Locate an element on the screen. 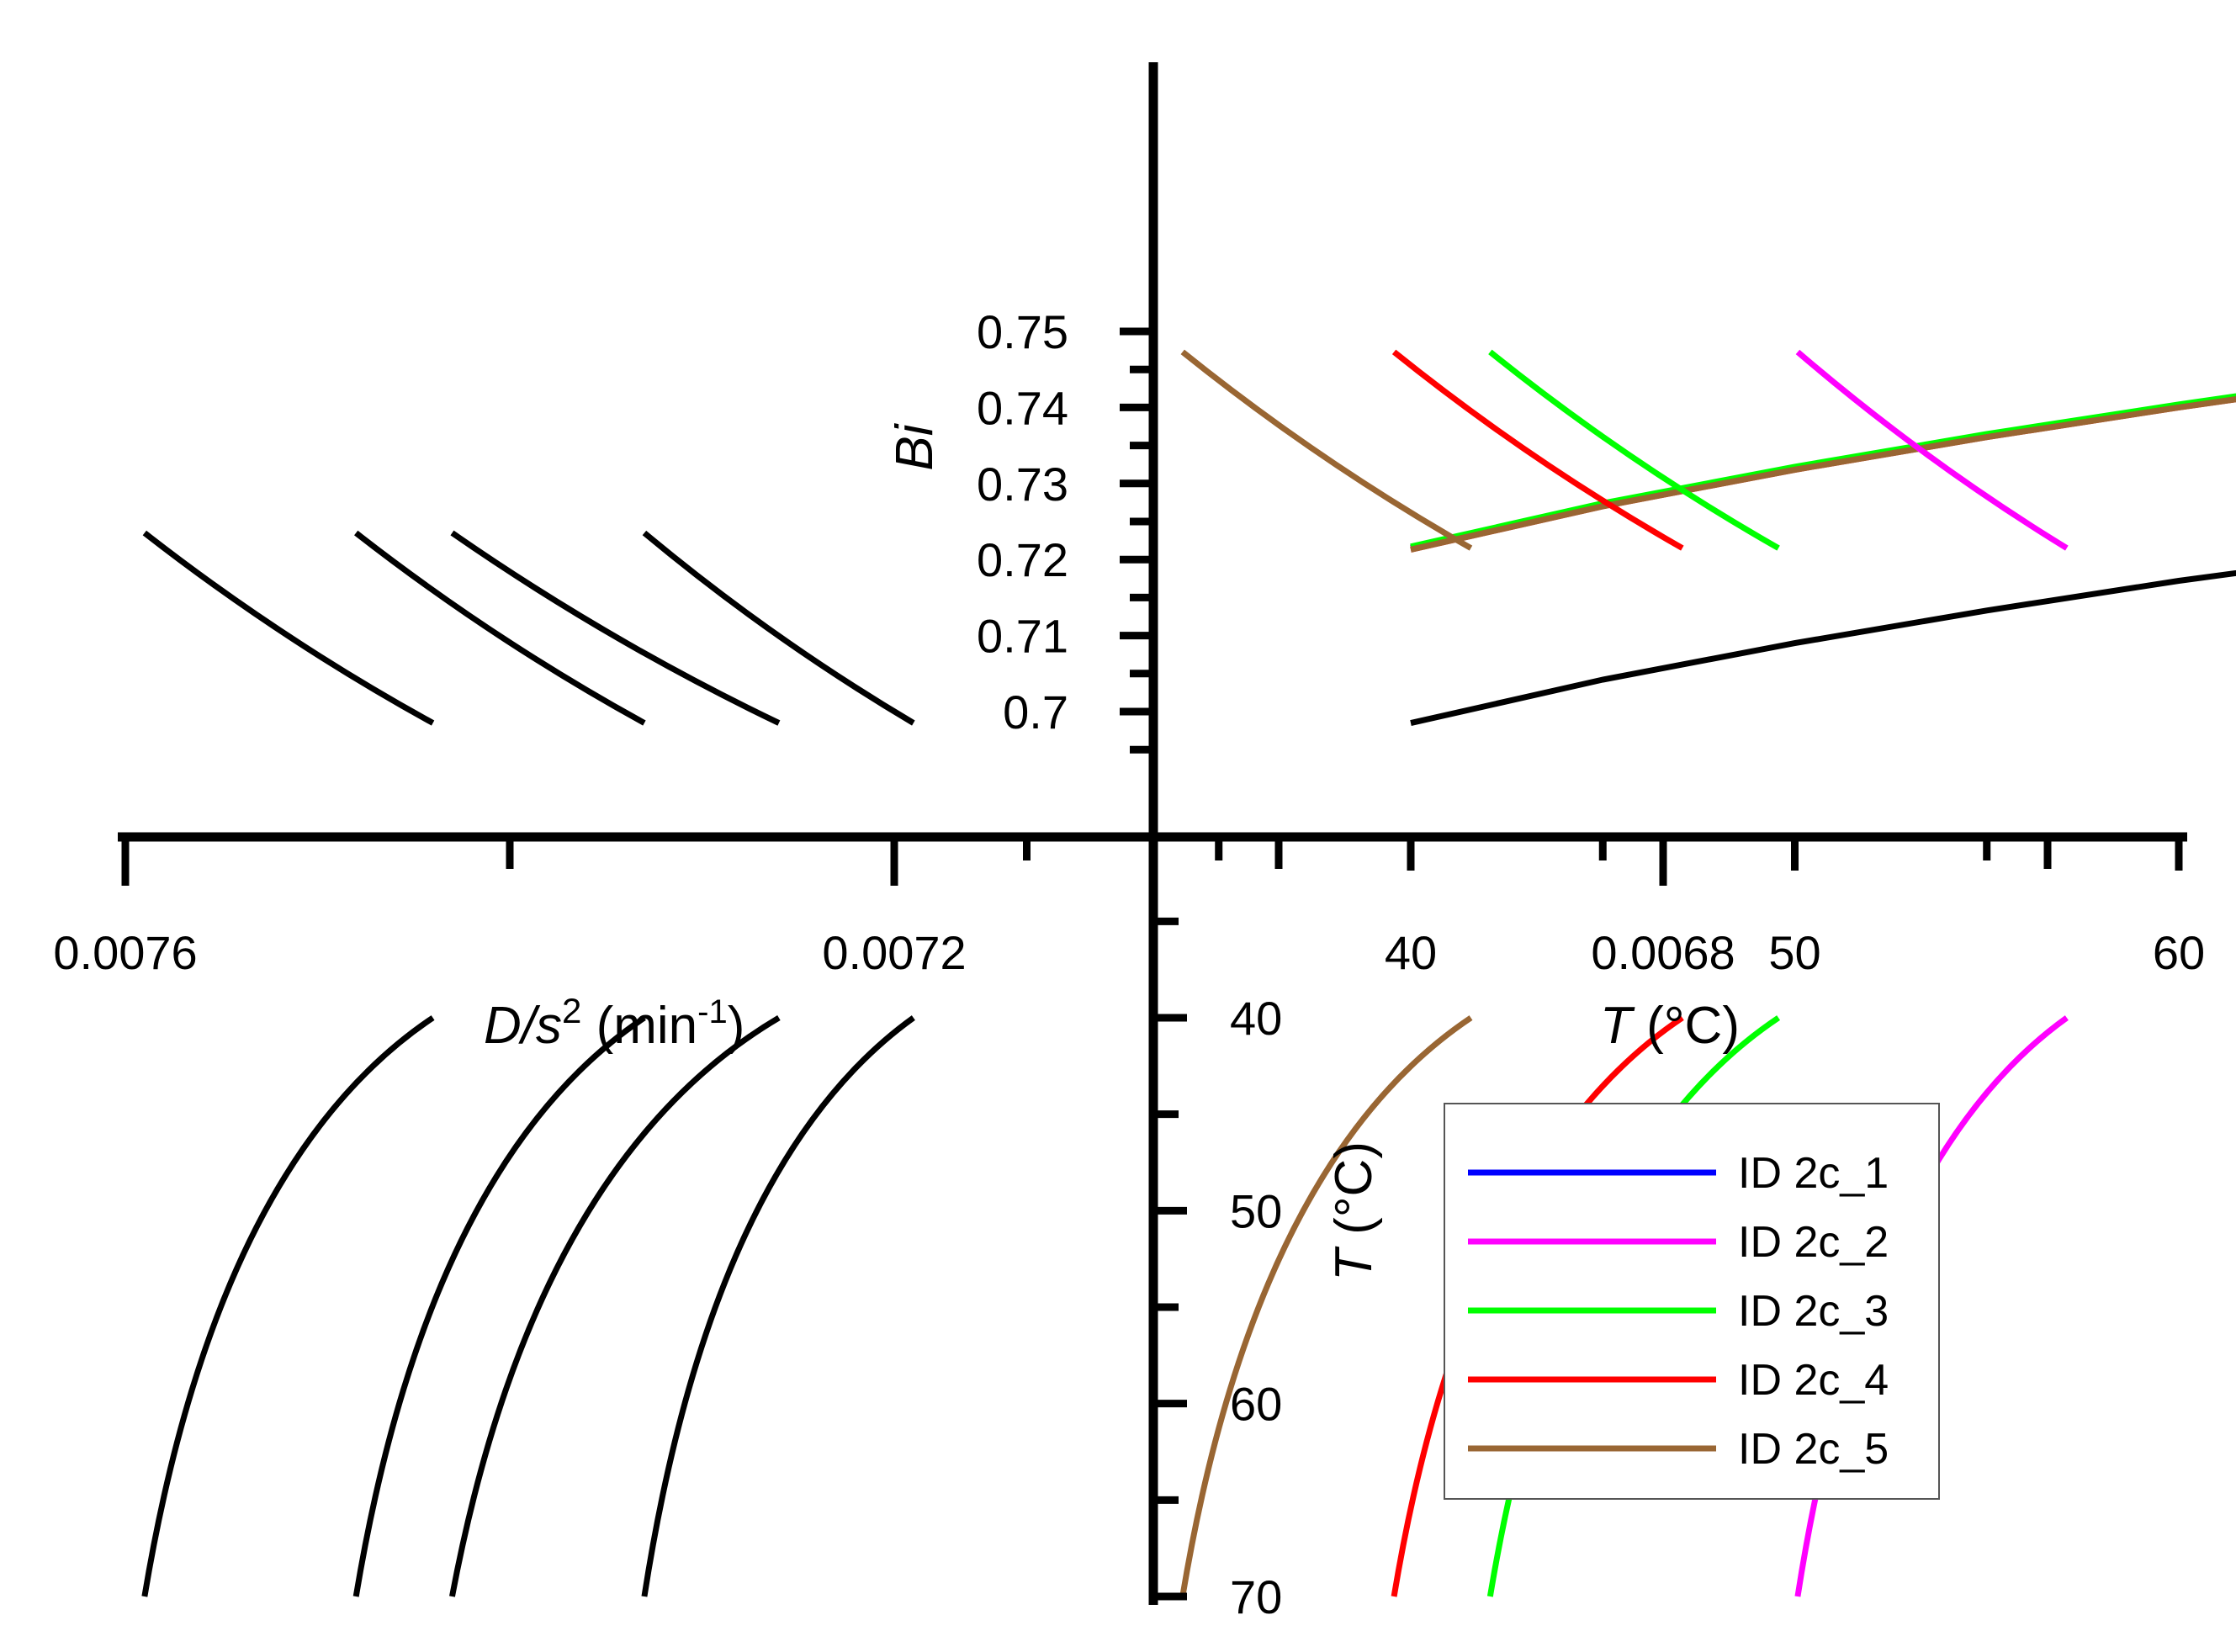  bi-tick-label: 0.75 is located at coordinates (1022, 331).